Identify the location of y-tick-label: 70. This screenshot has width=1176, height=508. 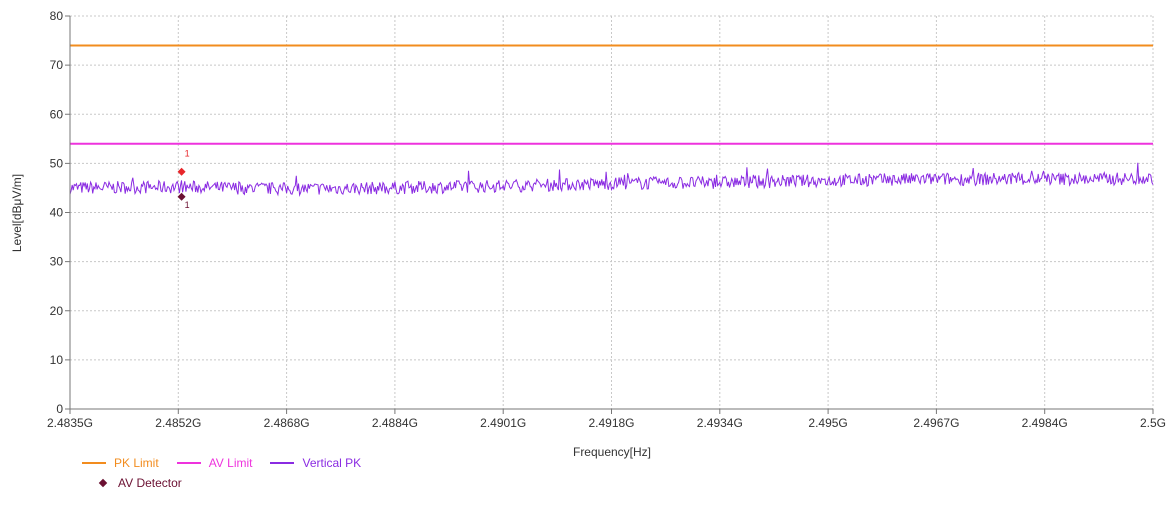
(57, 65).